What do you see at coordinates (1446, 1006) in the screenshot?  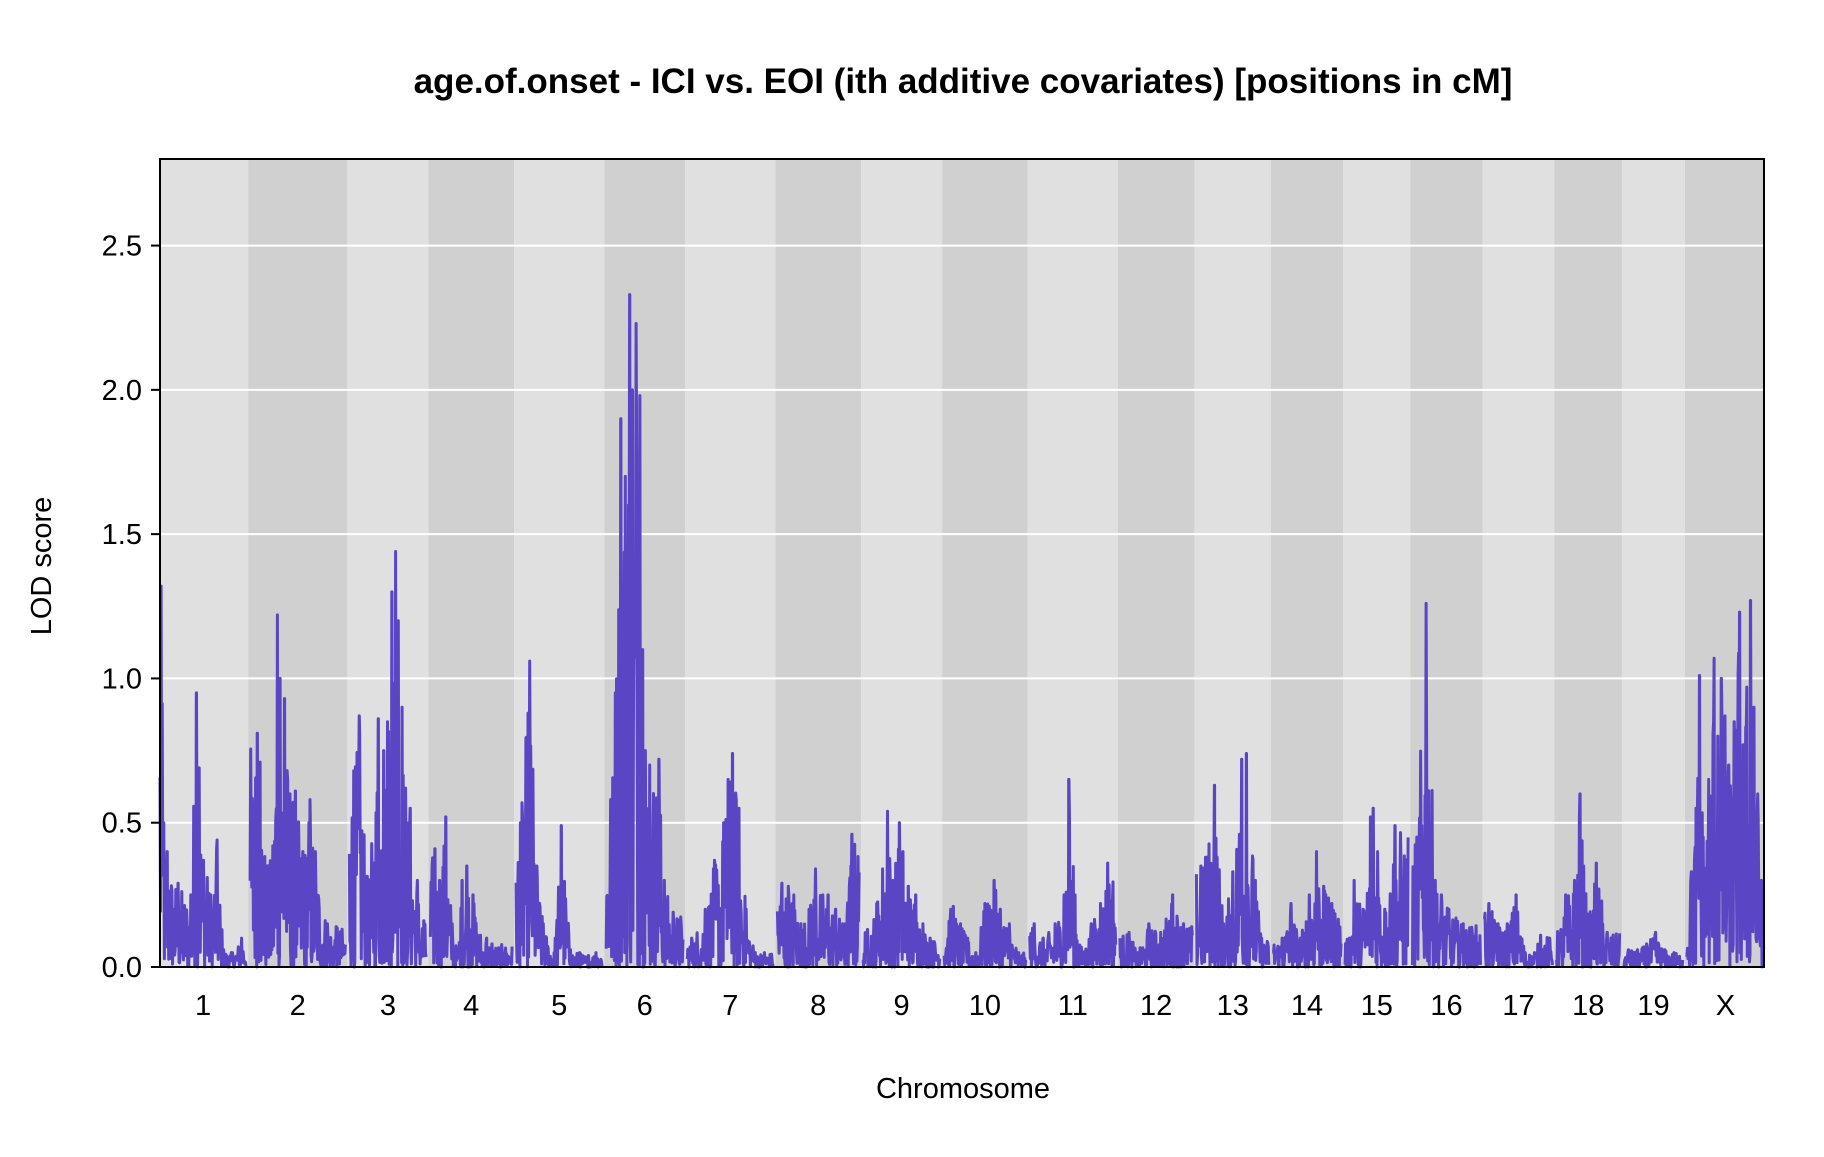 I see `x-tick-label-chr-16: 16` at bounding box center [1446, 1006].